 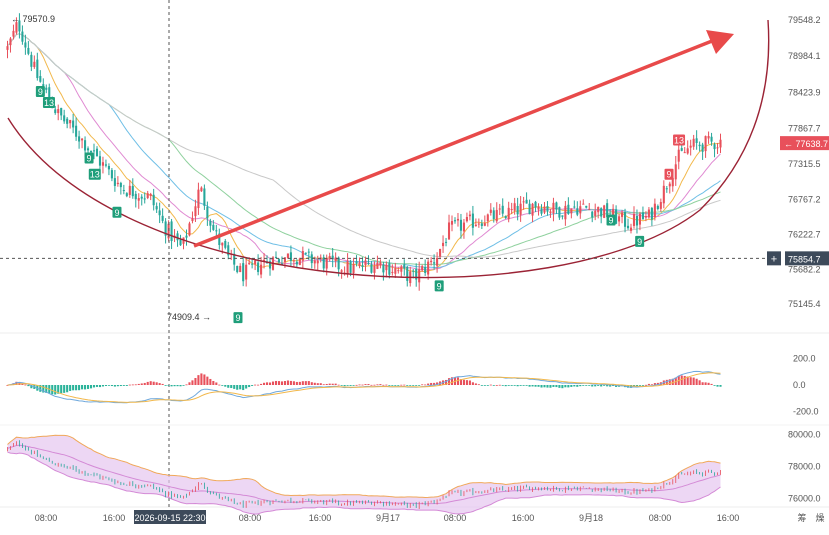 What do you see at coordinates (804, 358) in the screenshot?
I see `macd-y-tick: 200.0` at bounding box center [804, 358].